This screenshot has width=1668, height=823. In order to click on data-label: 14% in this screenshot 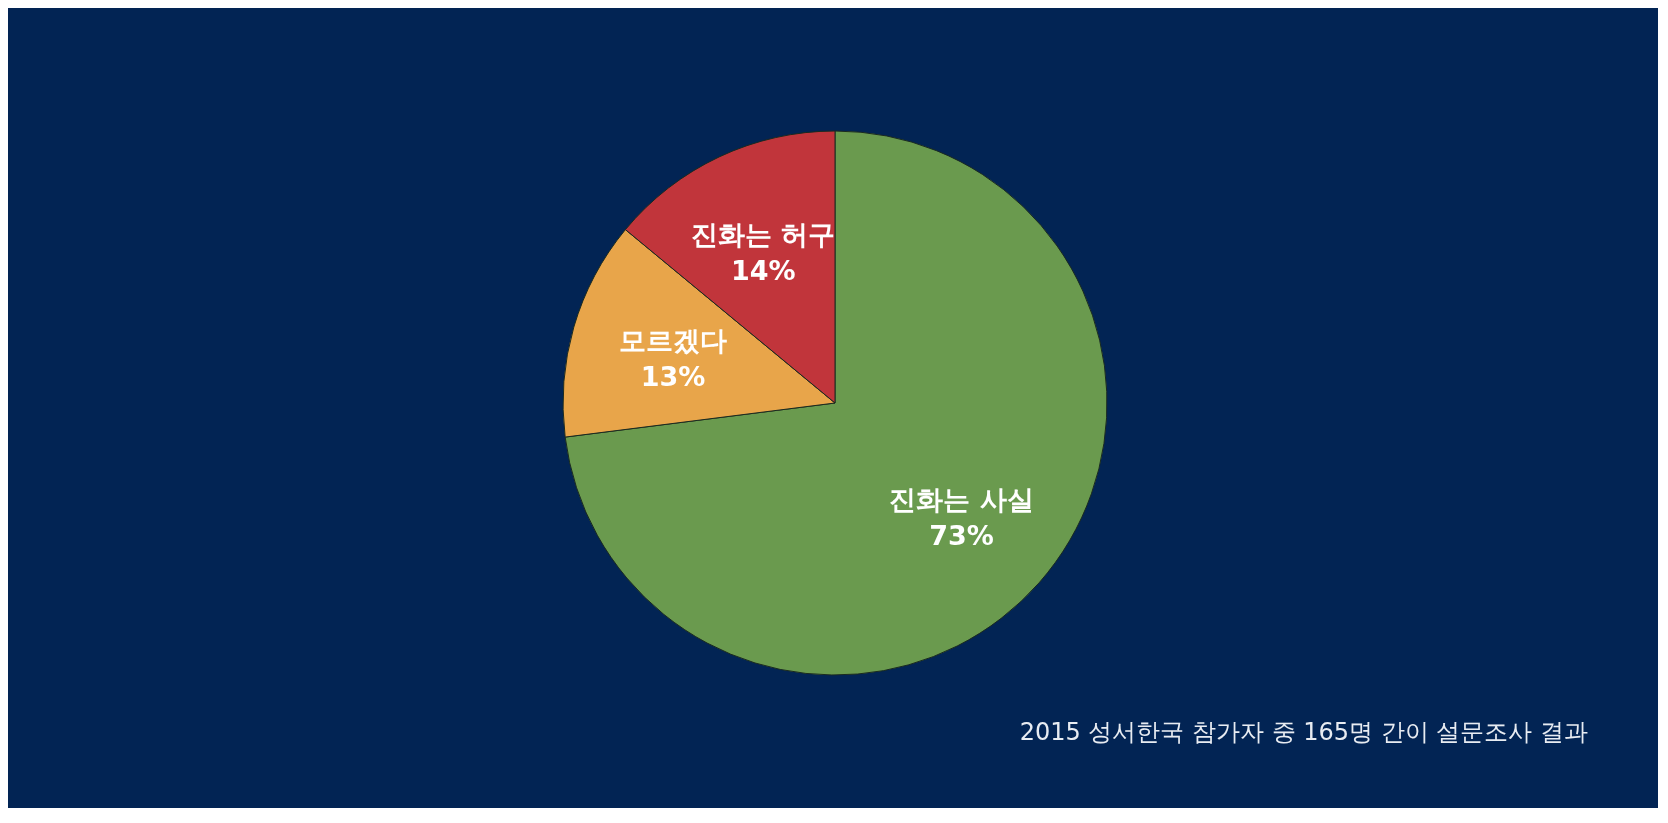, I will do `click(763, 271)`.